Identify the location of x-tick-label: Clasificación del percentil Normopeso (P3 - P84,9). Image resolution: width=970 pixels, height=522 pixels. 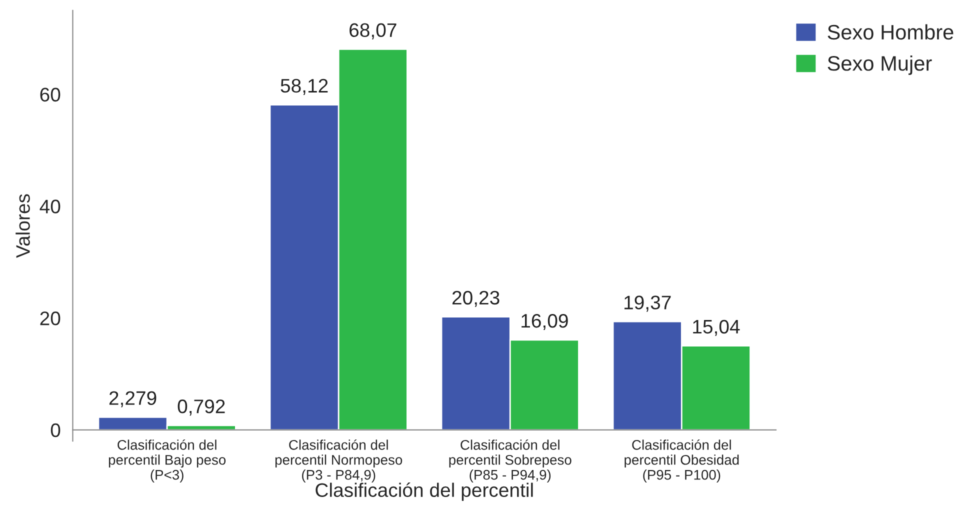
(338, 460).